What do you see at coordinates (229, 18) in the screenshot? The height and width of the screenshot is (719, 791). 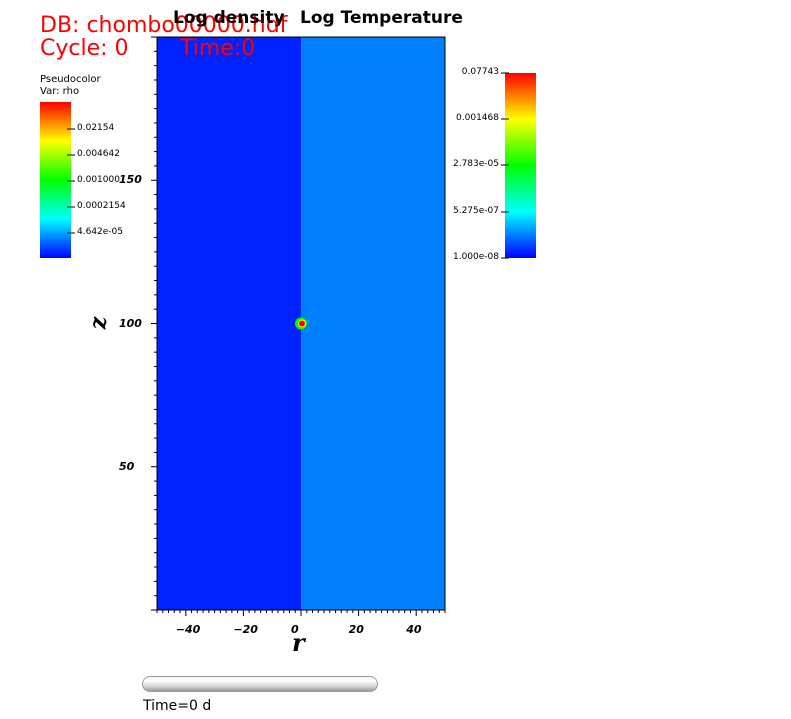 I see `title-log-density: Log density` at bounding box center [229, 18].